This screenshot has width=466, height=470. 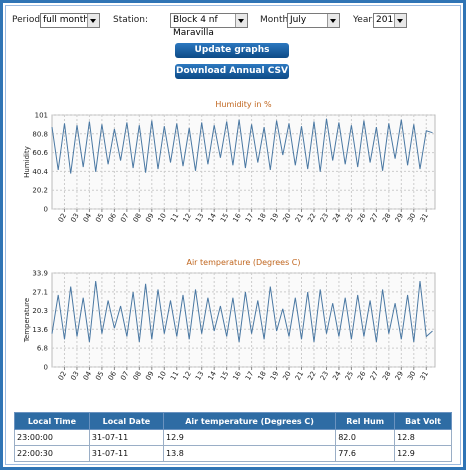 I want to click on y-tick-label: 0, so click(x=46, y=368).